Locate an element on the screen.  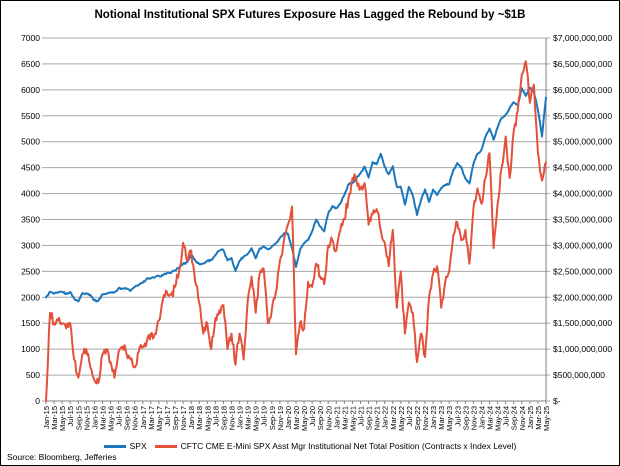
svg-text: Sep-16 is located at coordinates (127, 418).